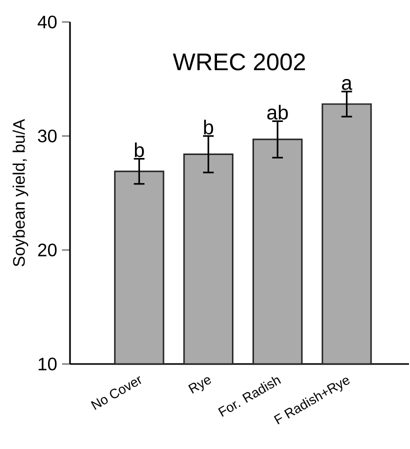  Describe the element at coordinates (47, 364) in the screenshot. I see `y-tick-label: 10` at that location.